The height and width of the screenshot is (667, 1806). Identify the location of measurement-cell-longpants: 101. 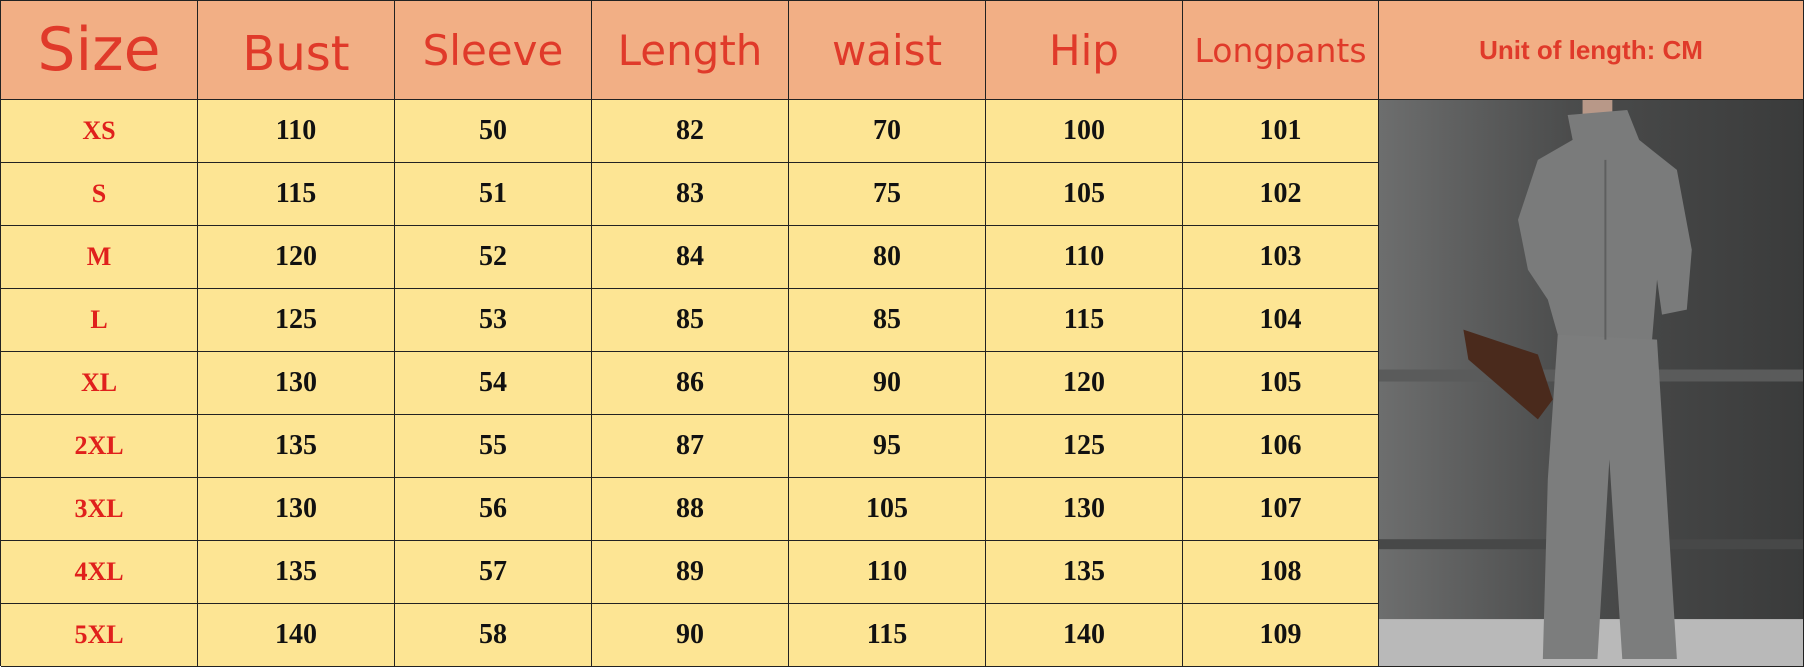
(1281, 131).